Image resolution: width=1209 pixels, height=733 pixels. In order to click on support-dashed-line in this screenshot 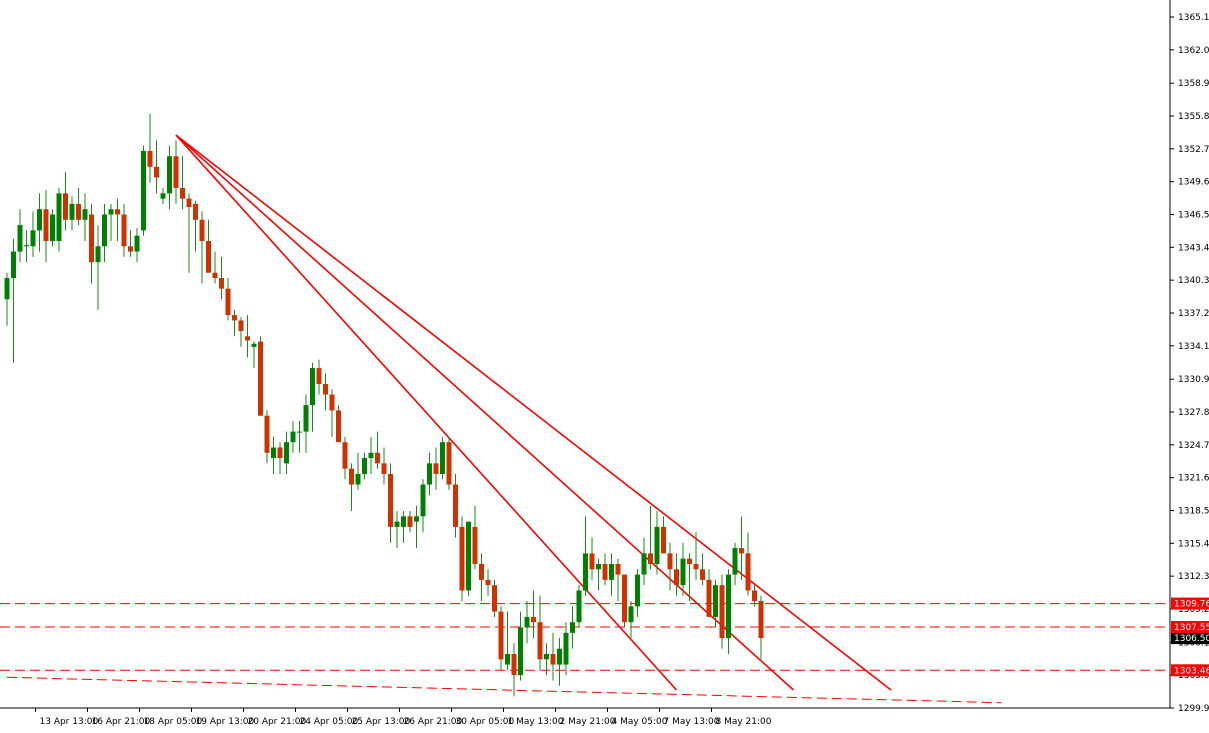, I will do `click(504, 690)`.